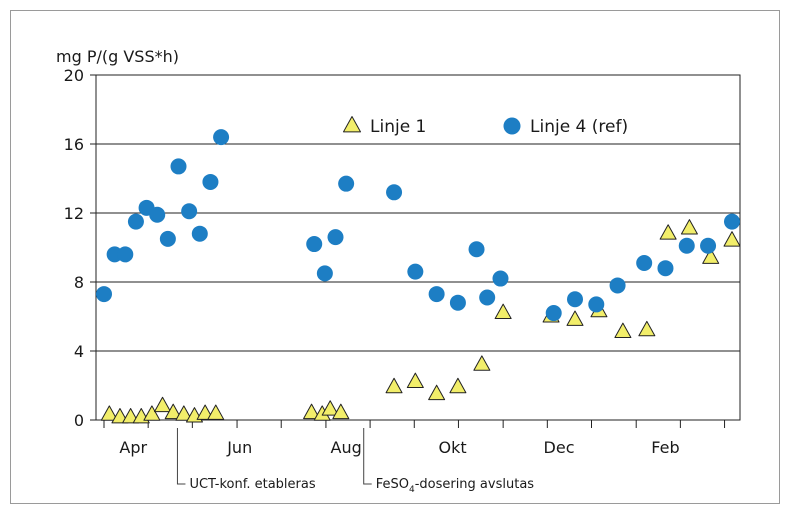 Image resolution: width=792 pixels, height=516 pixels. I want to click on x-tick-label-apr: Apr, so click(133, 447).